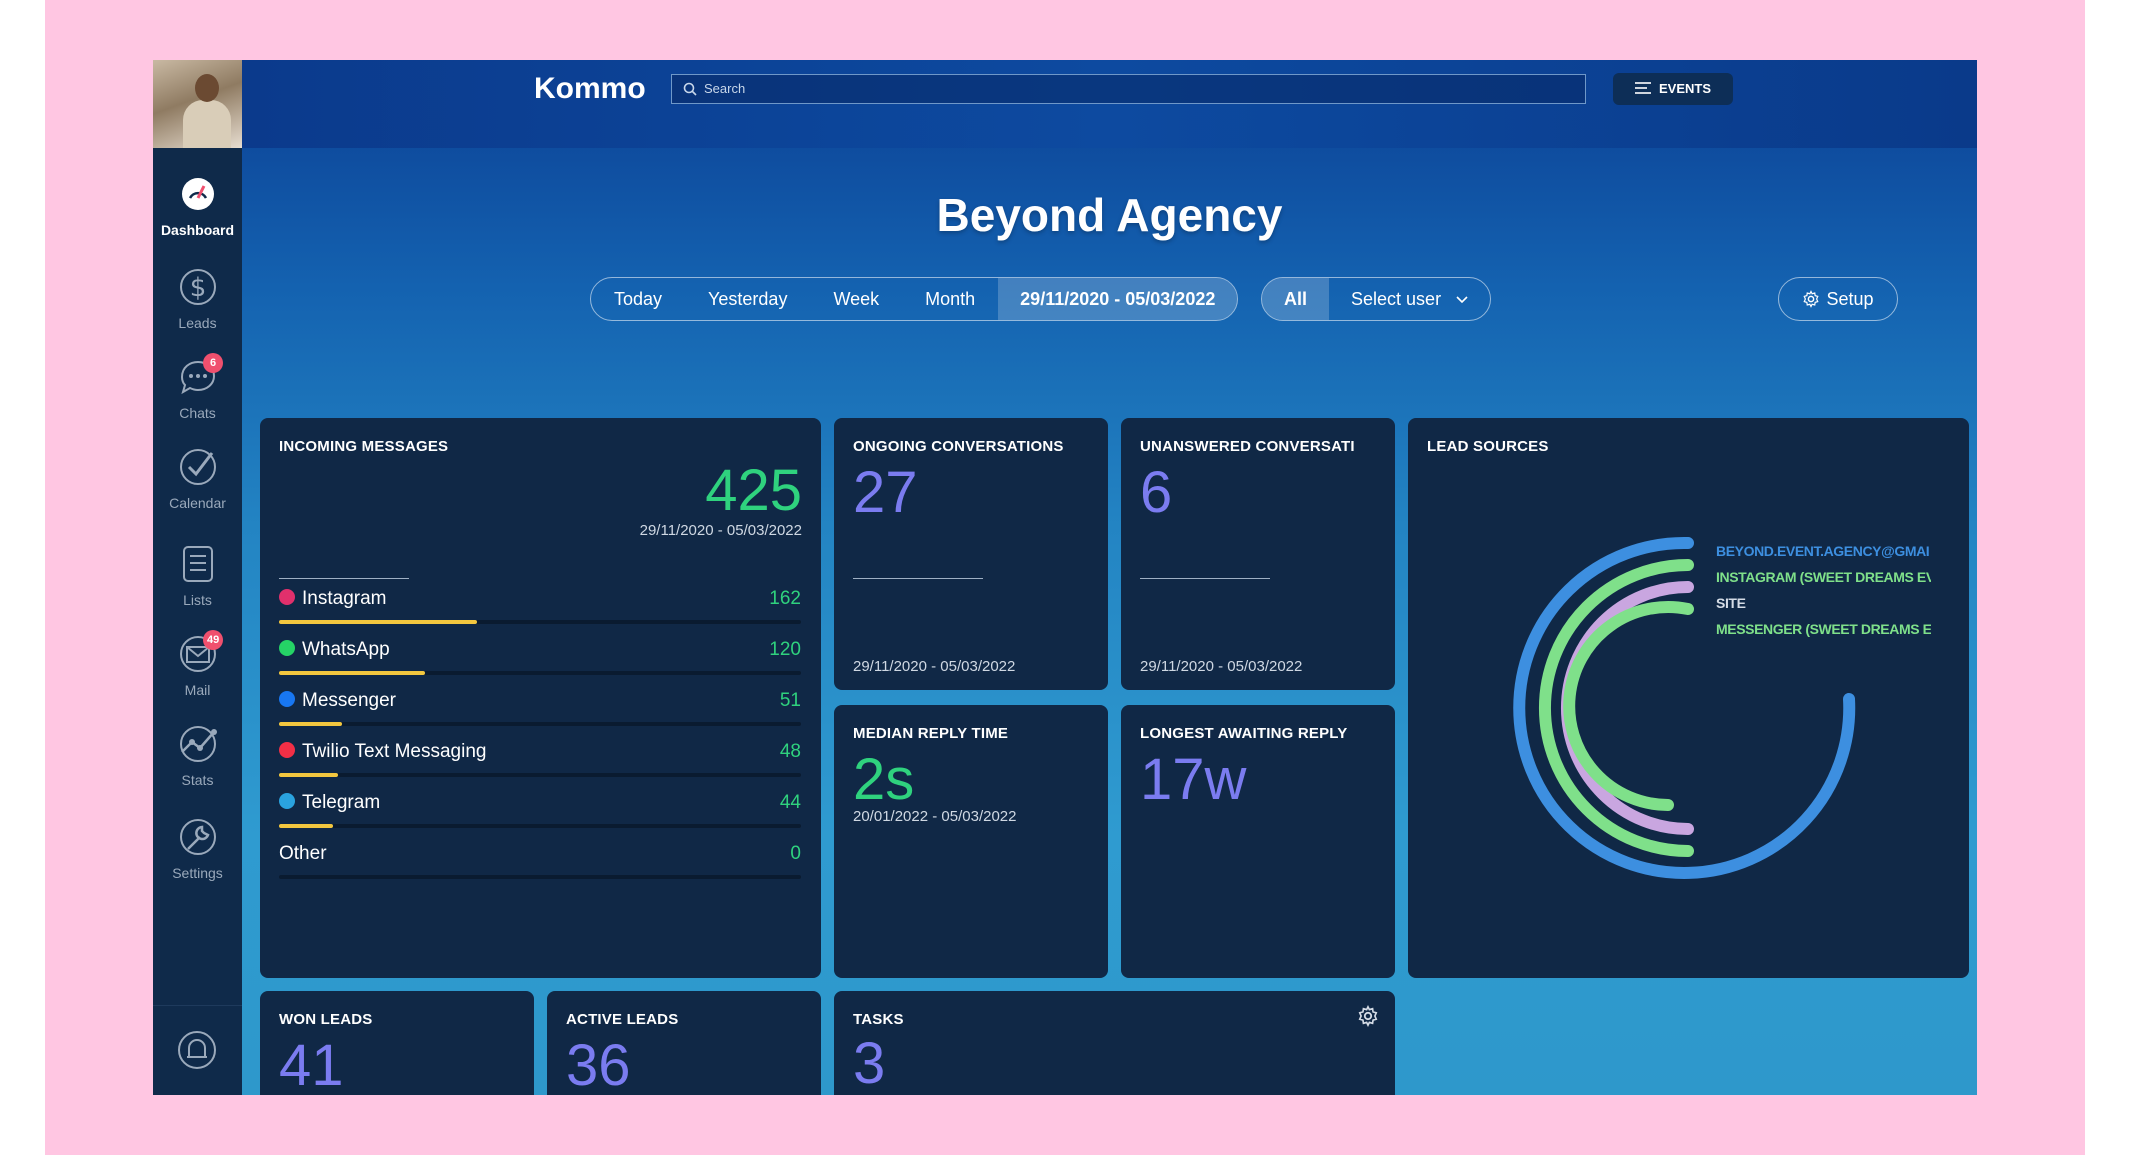 This screenshot has width=2130, height=1155. What do you see at coordinates (1296, 299) in the screenshot?
I see `filter-all: All` at bounding box center [1296, 299].